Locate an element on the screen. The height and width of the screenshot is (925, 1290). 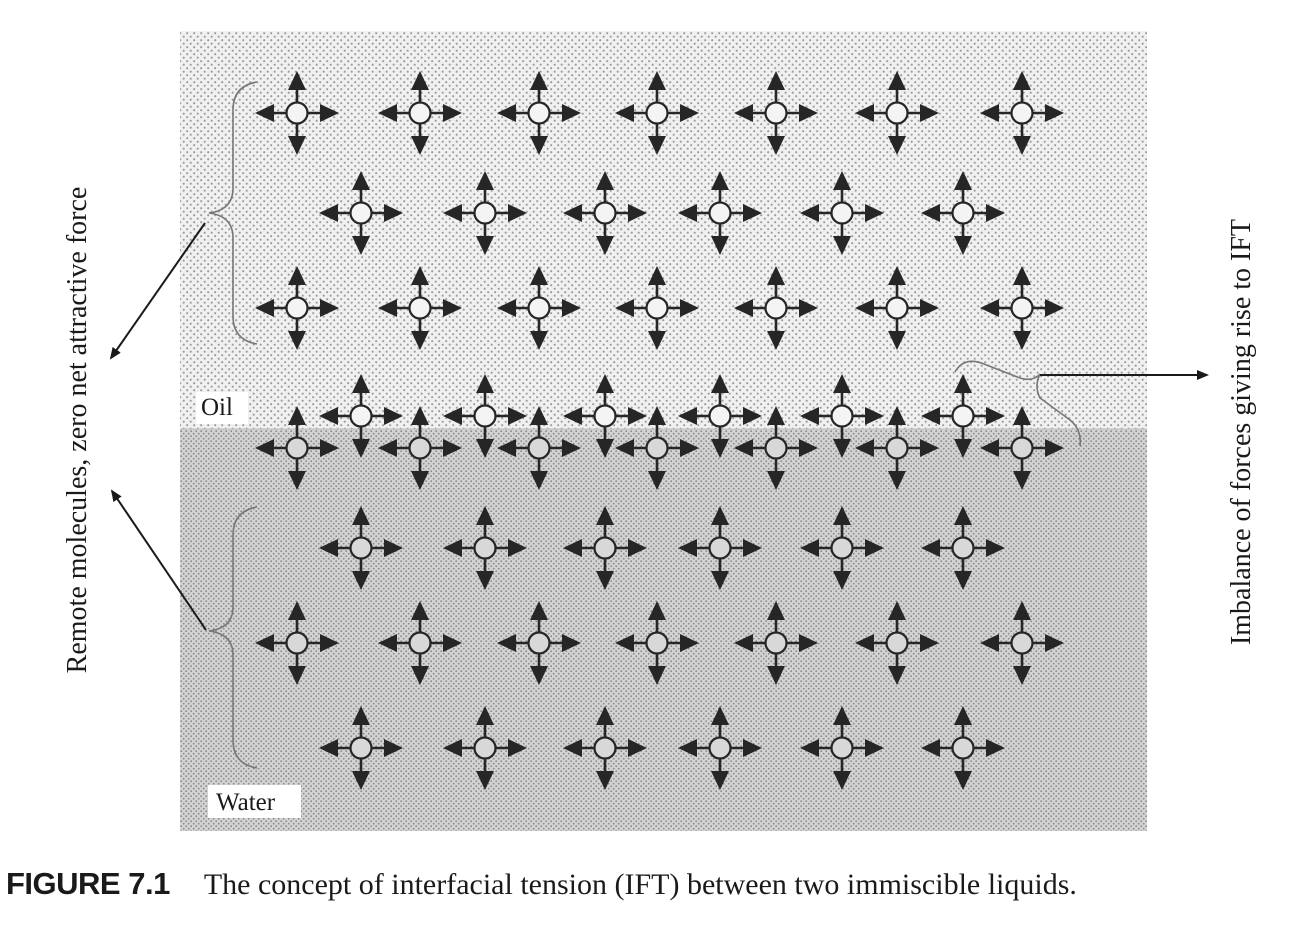
oil-label-background is located at coordinates (222, 408).